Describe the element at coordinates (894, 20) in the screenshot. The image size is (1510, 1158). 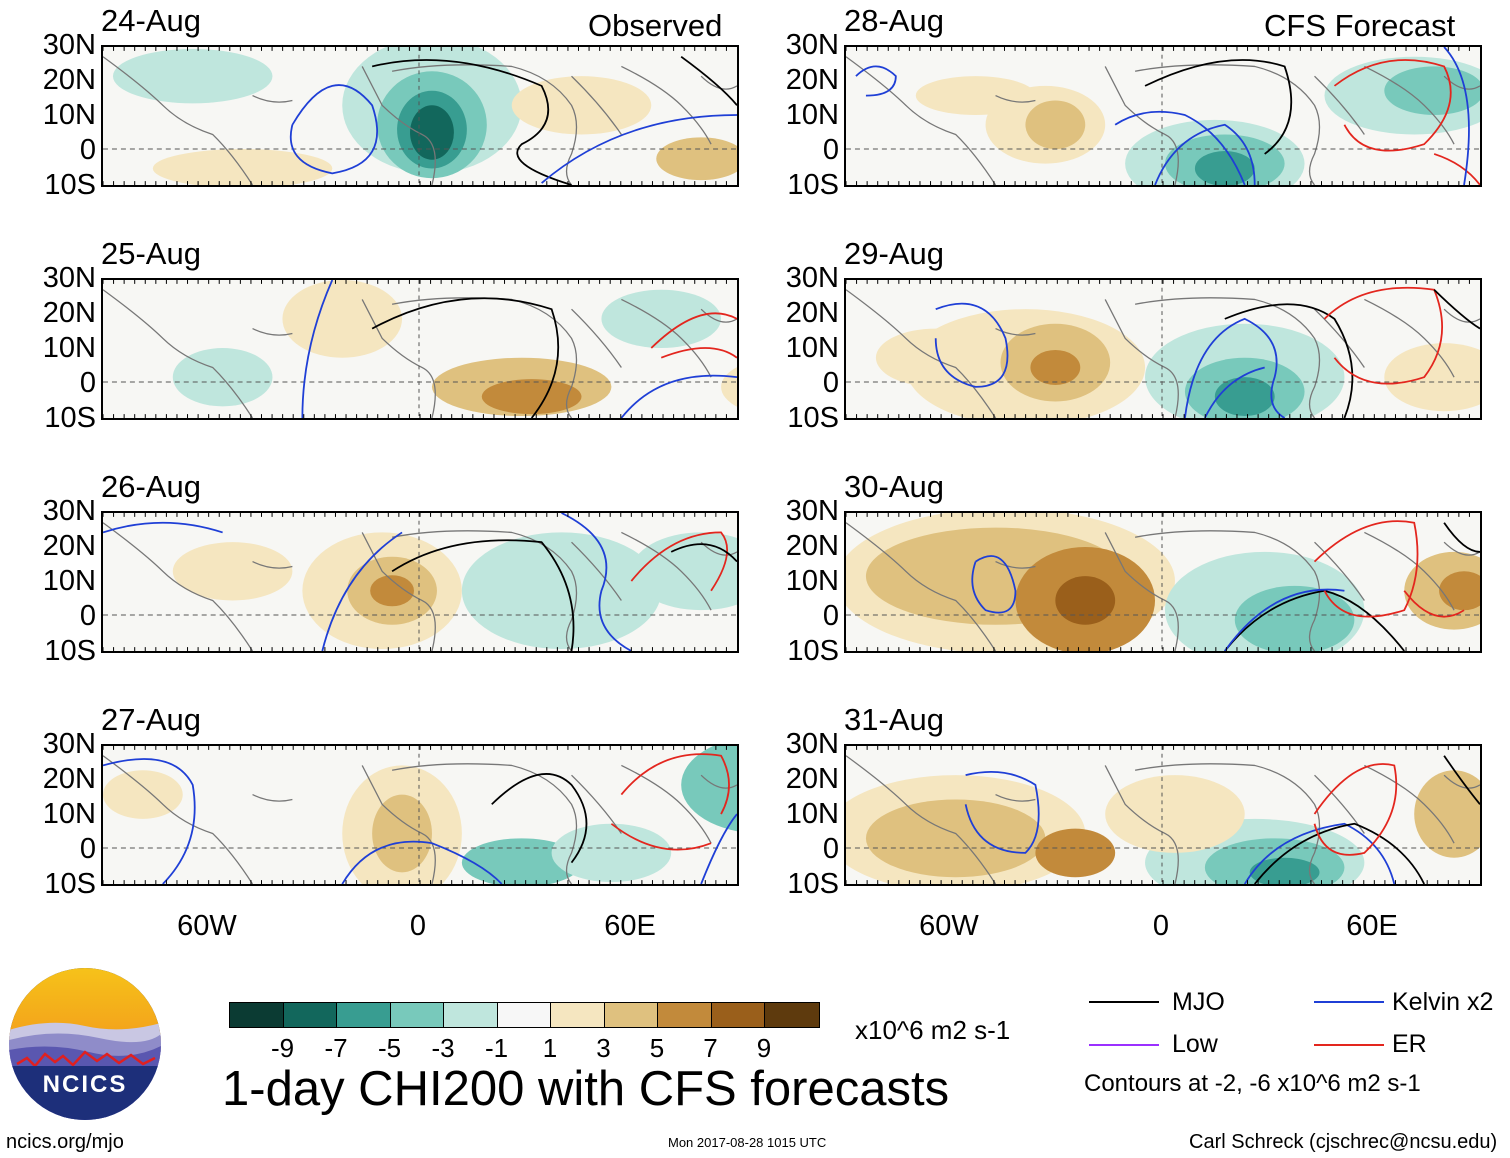
I see `panel-date-label: 28-Aug` at that location.